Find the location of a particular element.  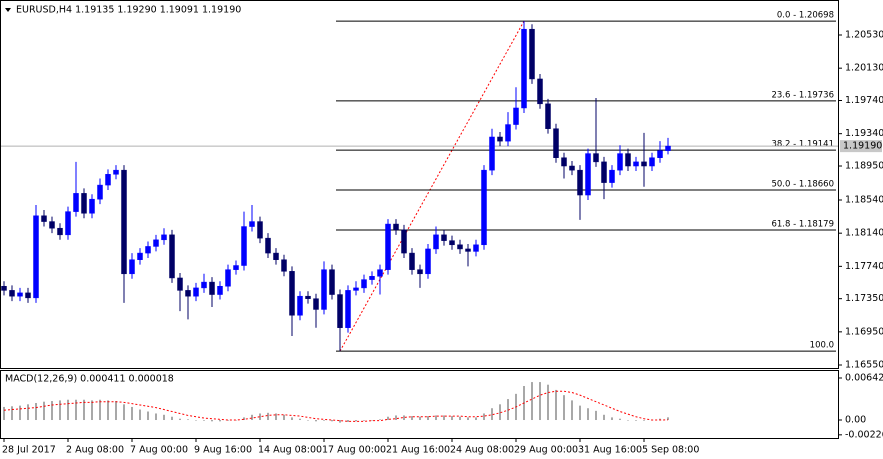

y-tick-label: -0.002266 is located at coordinates (864, 434).